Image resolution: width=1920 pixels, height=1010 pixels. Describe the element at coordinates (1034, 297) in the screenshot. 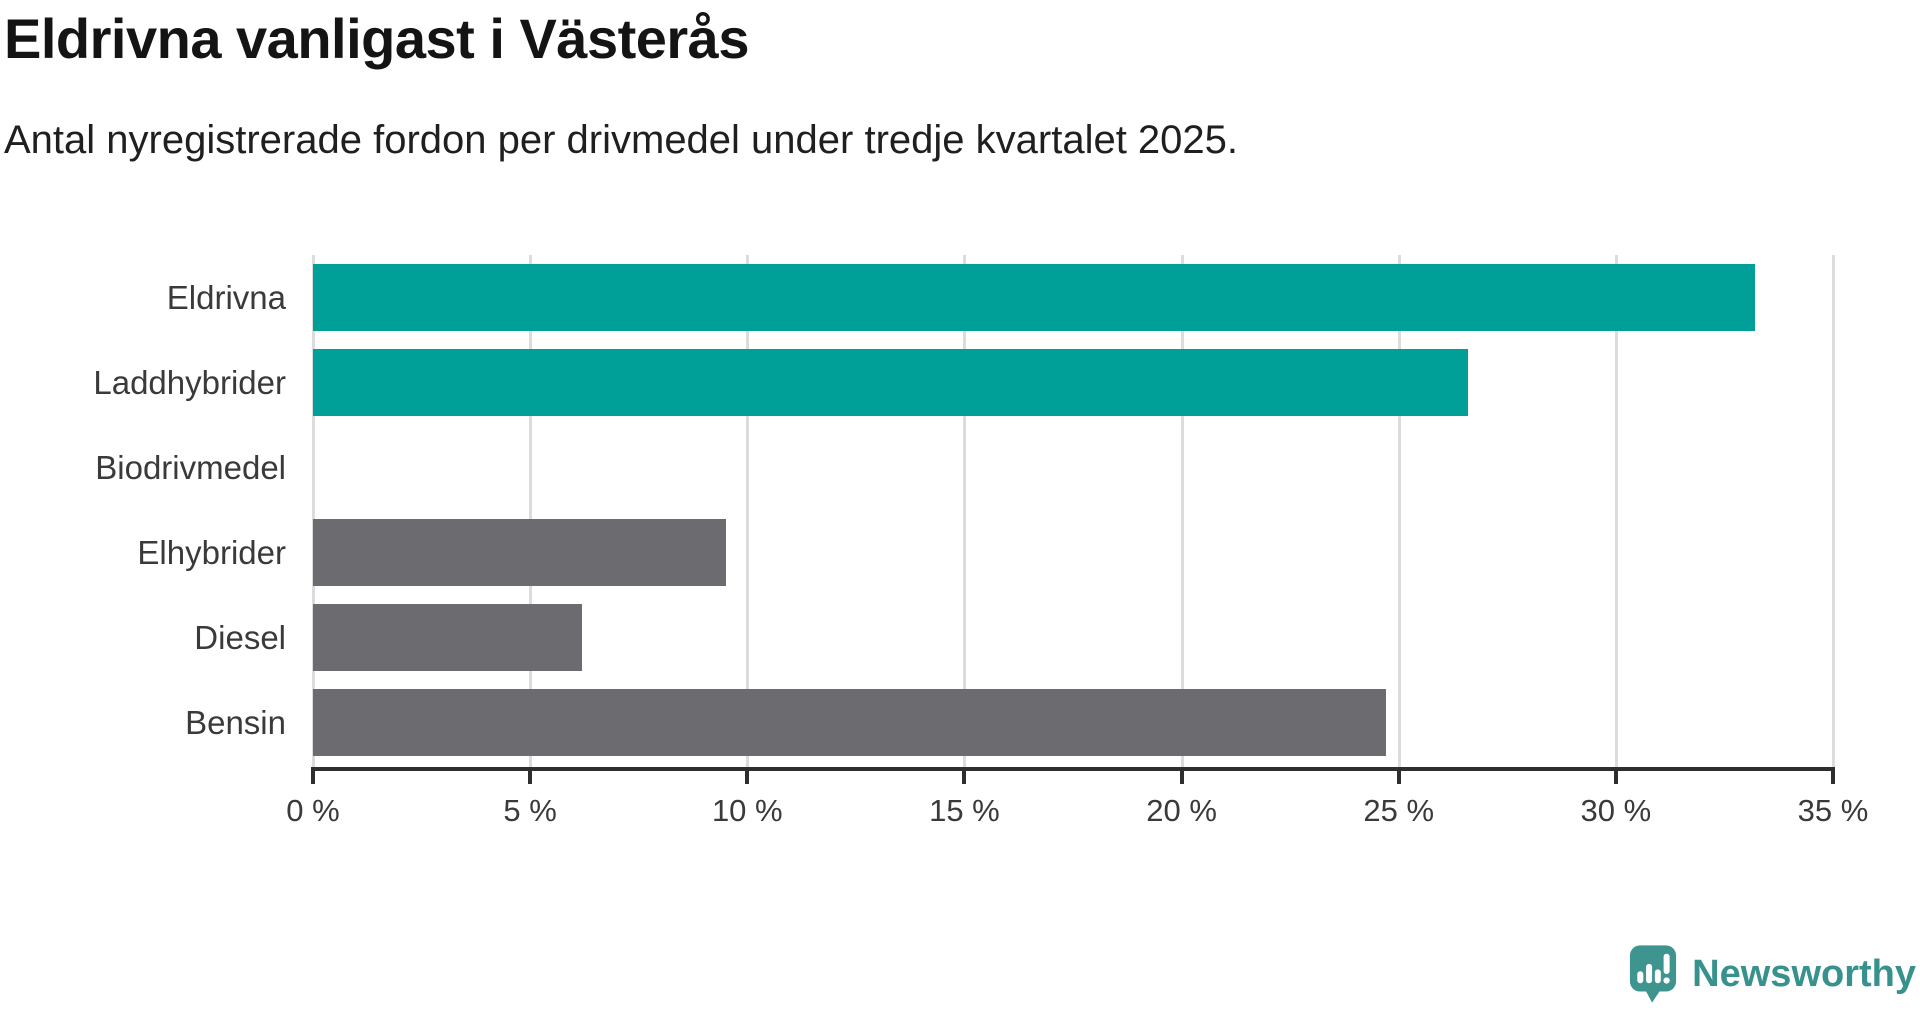

I see `bar-eldrivna` at that location.